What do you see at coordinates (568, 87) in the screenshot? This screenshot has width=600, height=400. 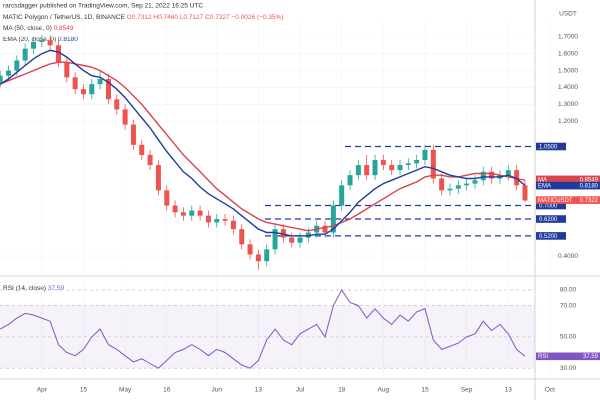 I see `y-tick-label: 1.4000` at bounding box center [568, 87].